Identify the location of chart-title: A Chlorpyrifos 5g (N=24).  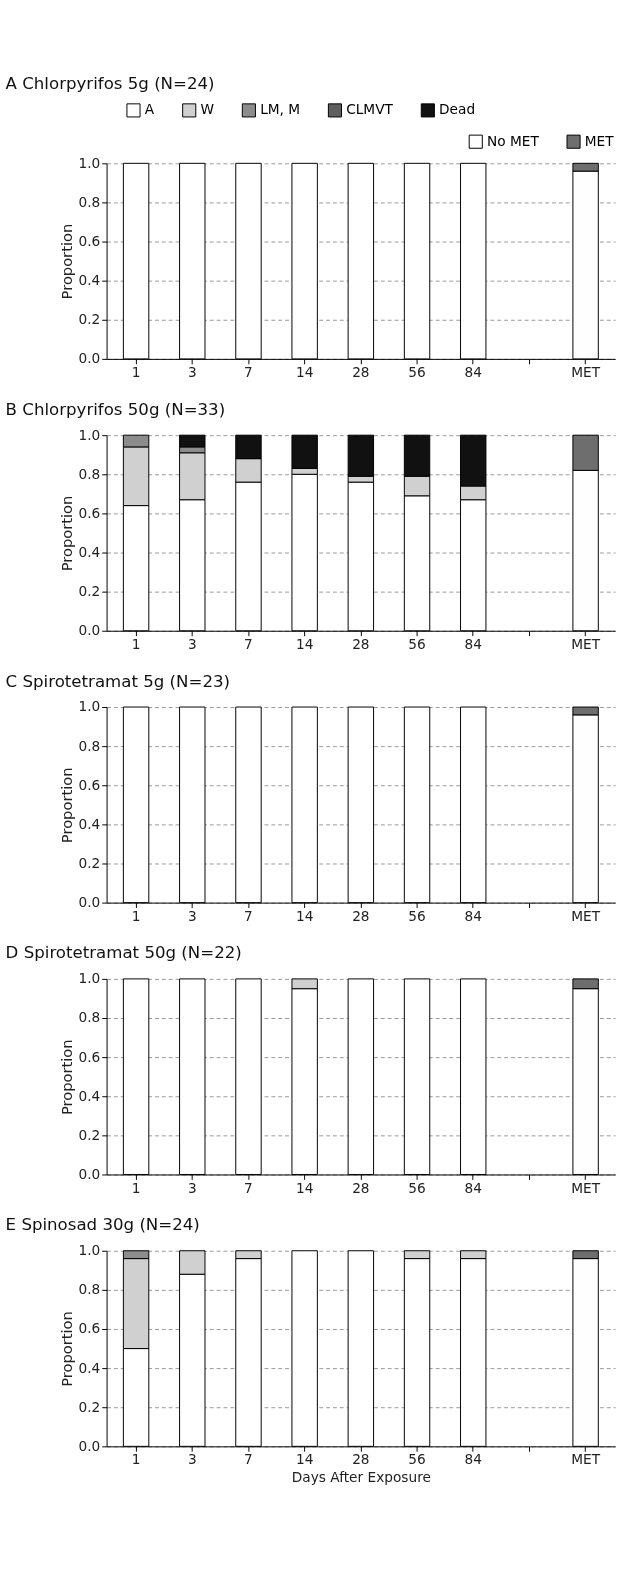
(110, 83).